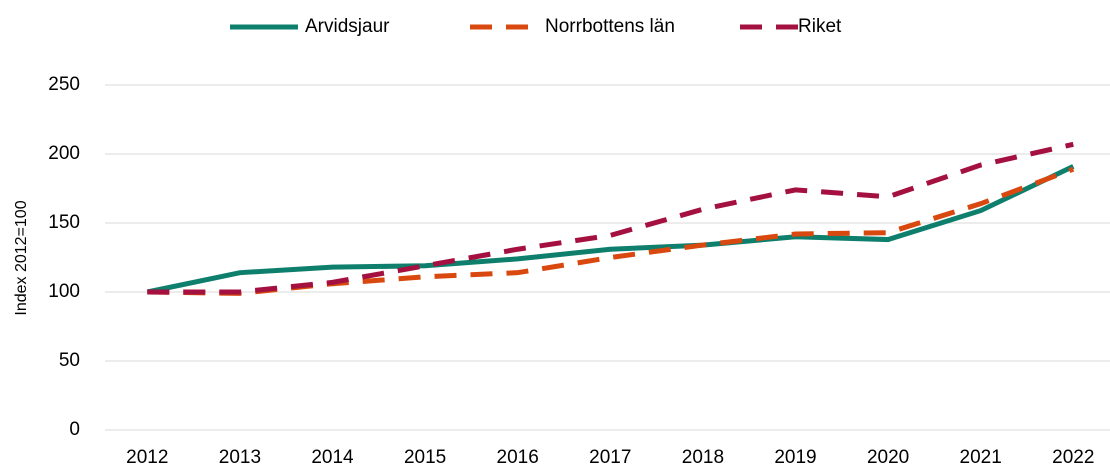 This screenshot has width=1110, height=468. What do you see at coordinates (703, 457) in the screenshot?
I see `x-tick-label: 2018` at bounding box center [703, 457].